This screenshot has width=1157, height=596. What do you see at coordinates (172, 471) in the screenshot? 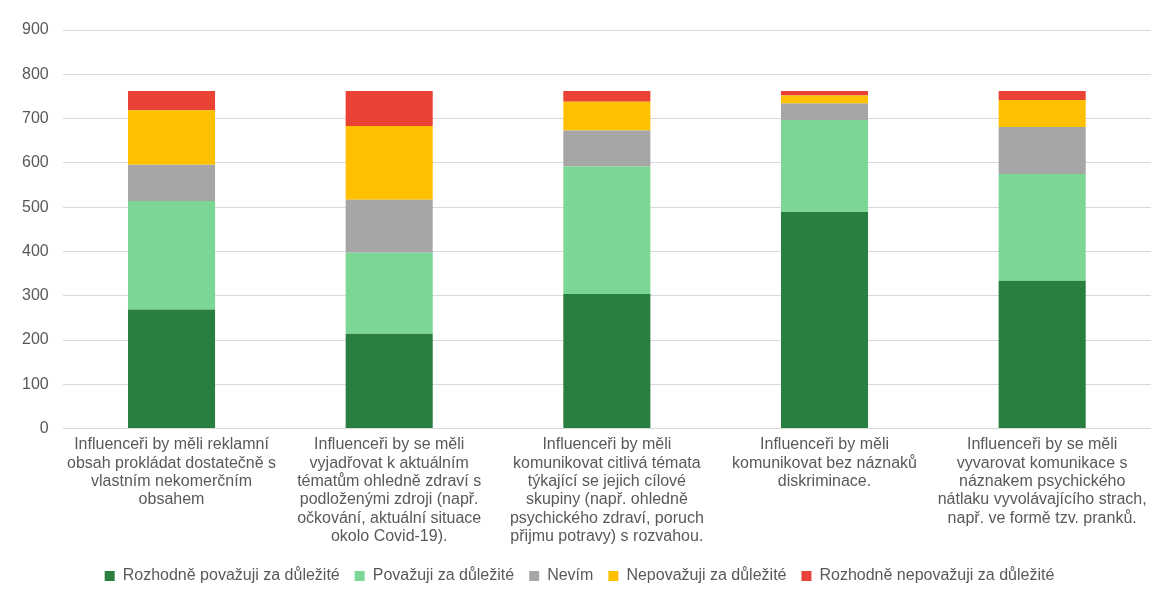
I see `x-tick-label: Influenceři by měli reklamní obsah prokládat dostatečně s vlastním nekomerčním obsahem` at bounding box center [172, 471].